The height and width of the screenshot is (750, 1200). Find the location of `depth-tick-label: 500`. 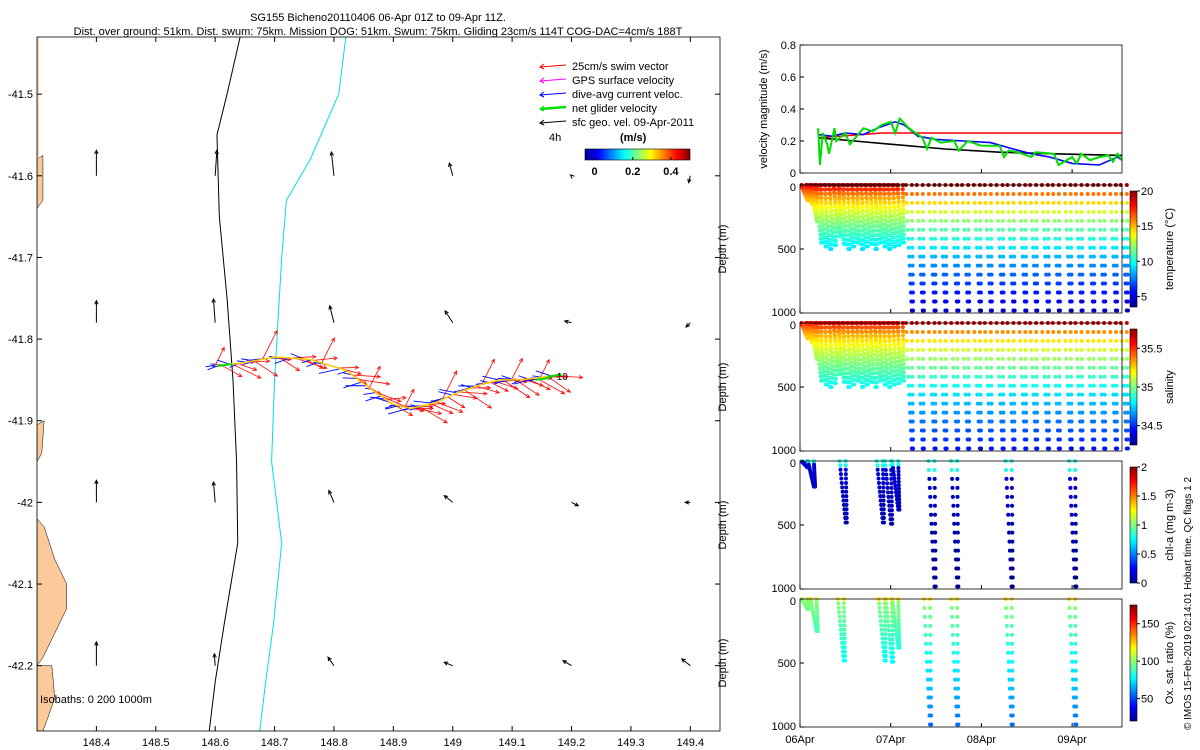

depth-tick-label: 500 is located at coordinates (787, 388).